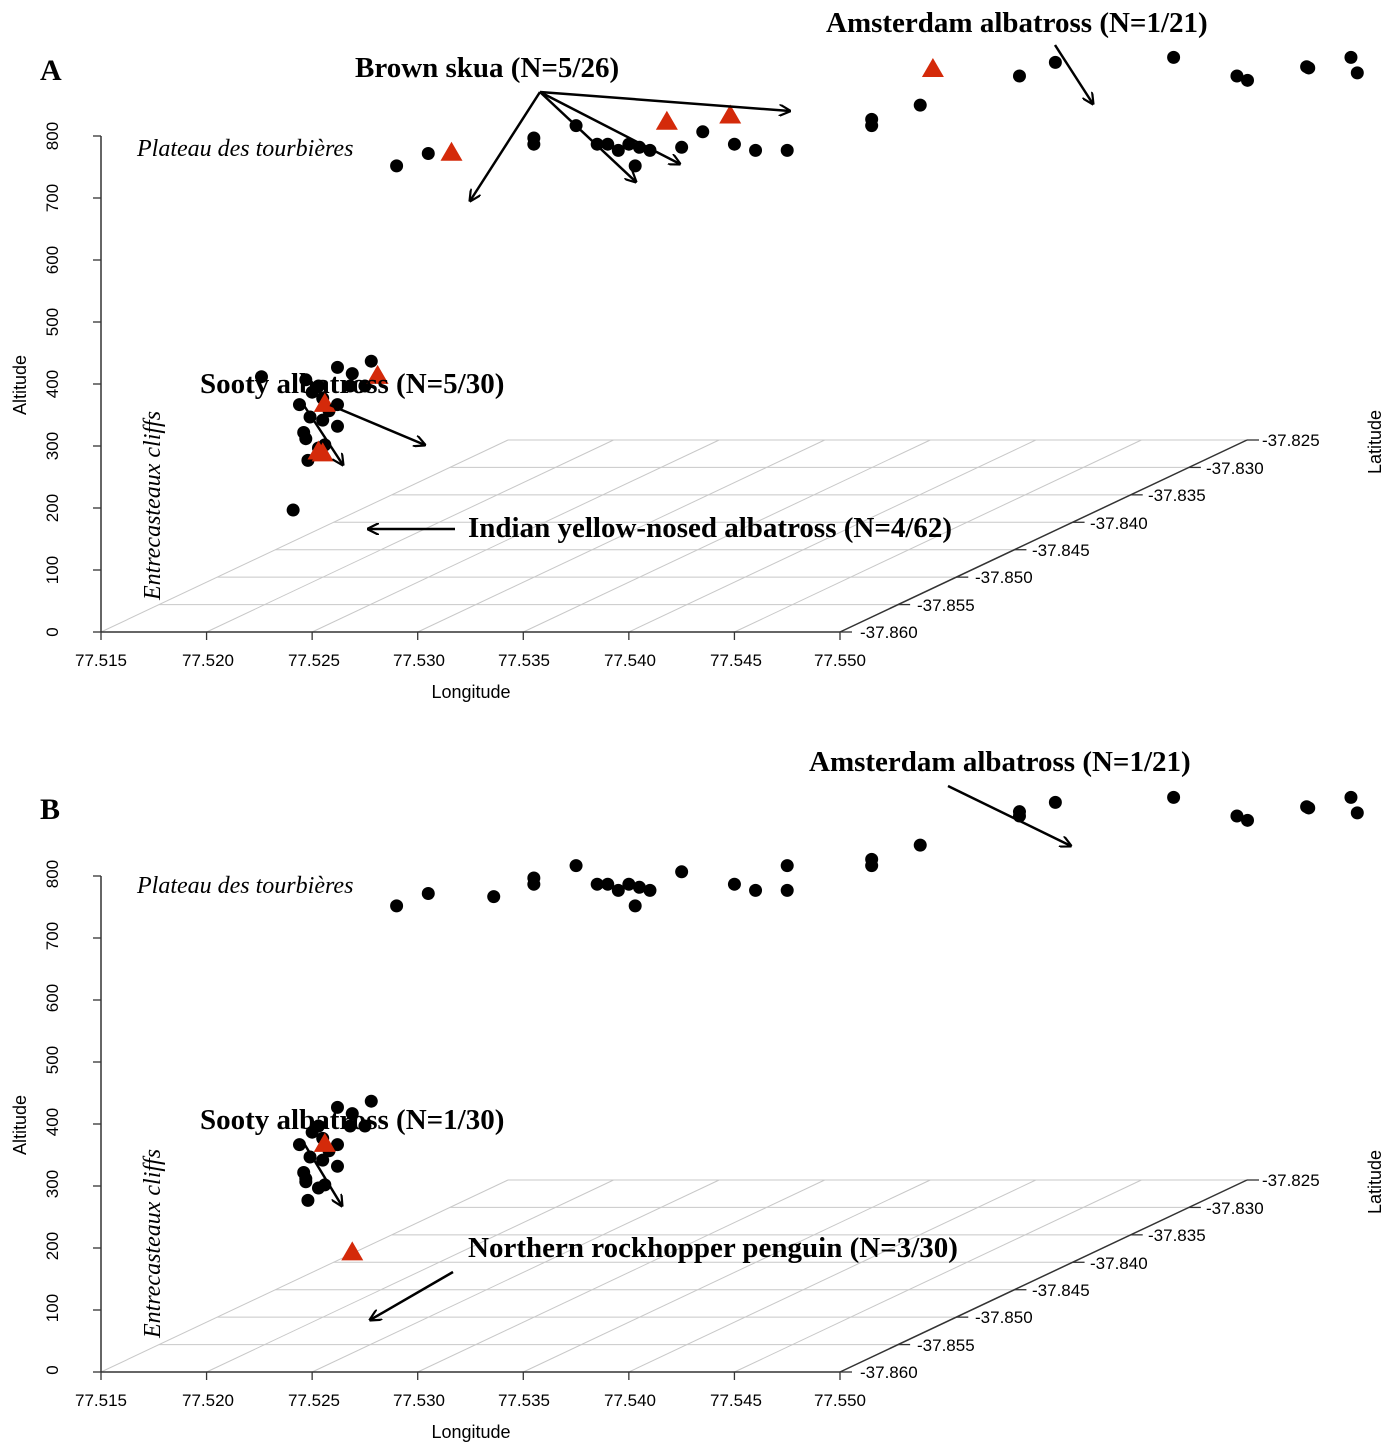 This screenshot has width=1399, height=1445. What do you see at coordinates (52, 379) in the screenshot?
I see `panel-a-y-ticks: 0 100 200 300 400 500 600 700 800` at bounding box center [52, 379].